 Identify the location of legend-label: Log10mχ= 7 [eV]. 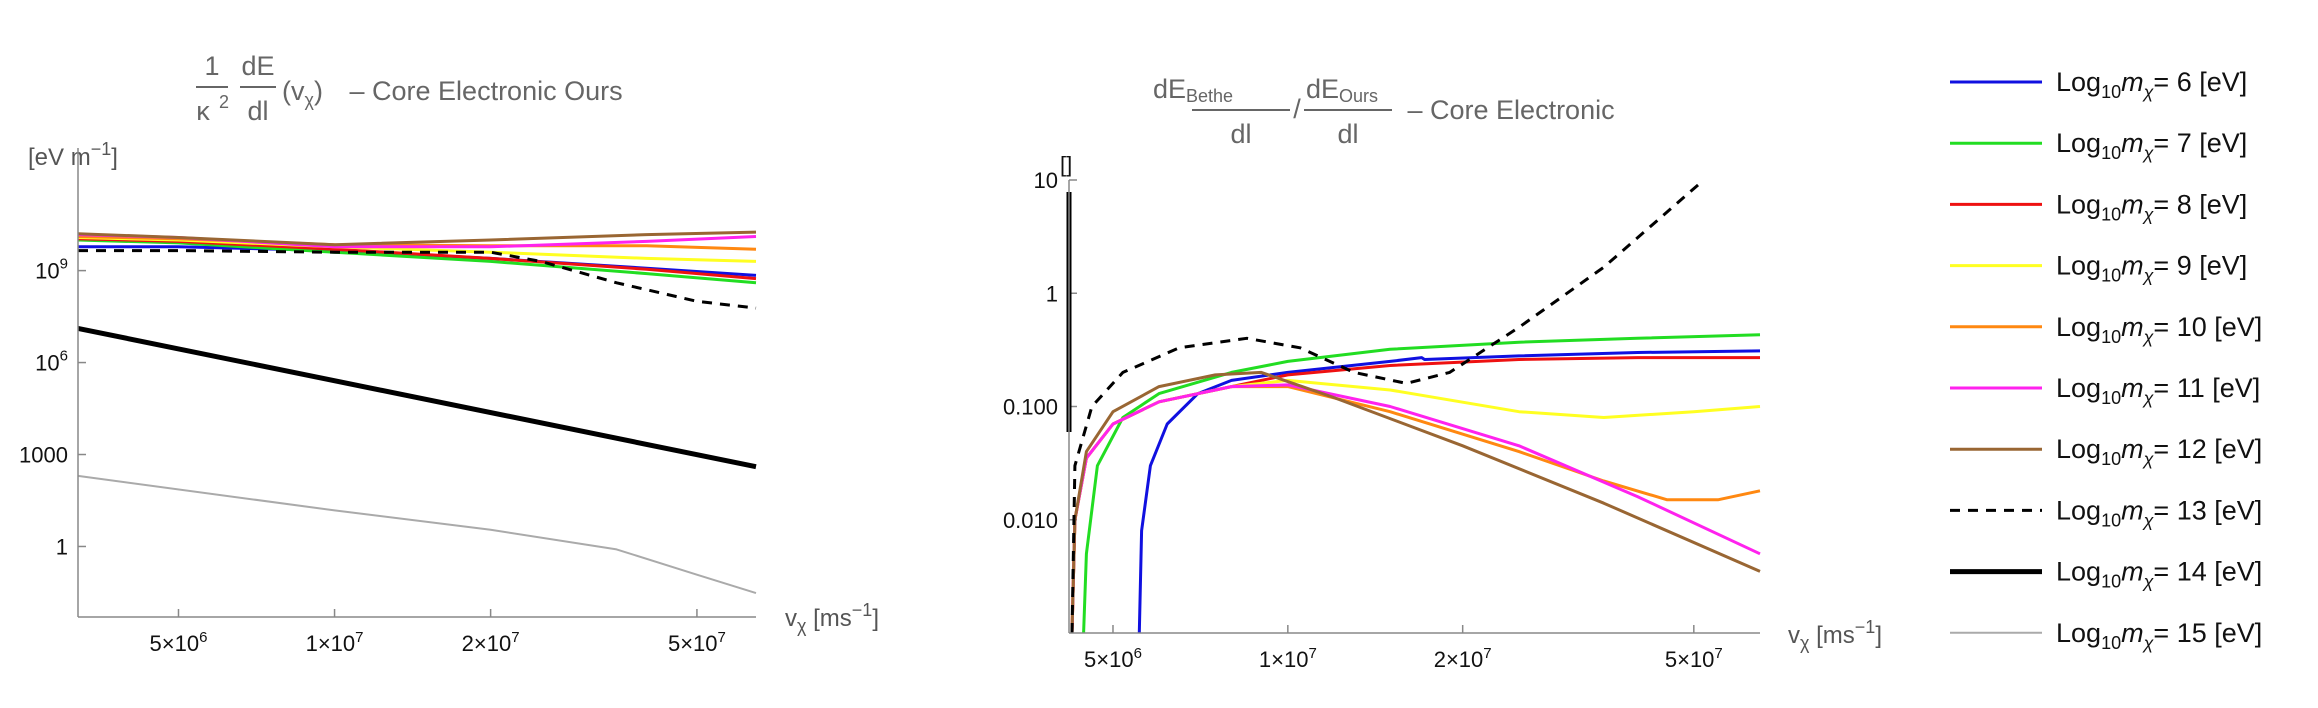
(2151, 145).